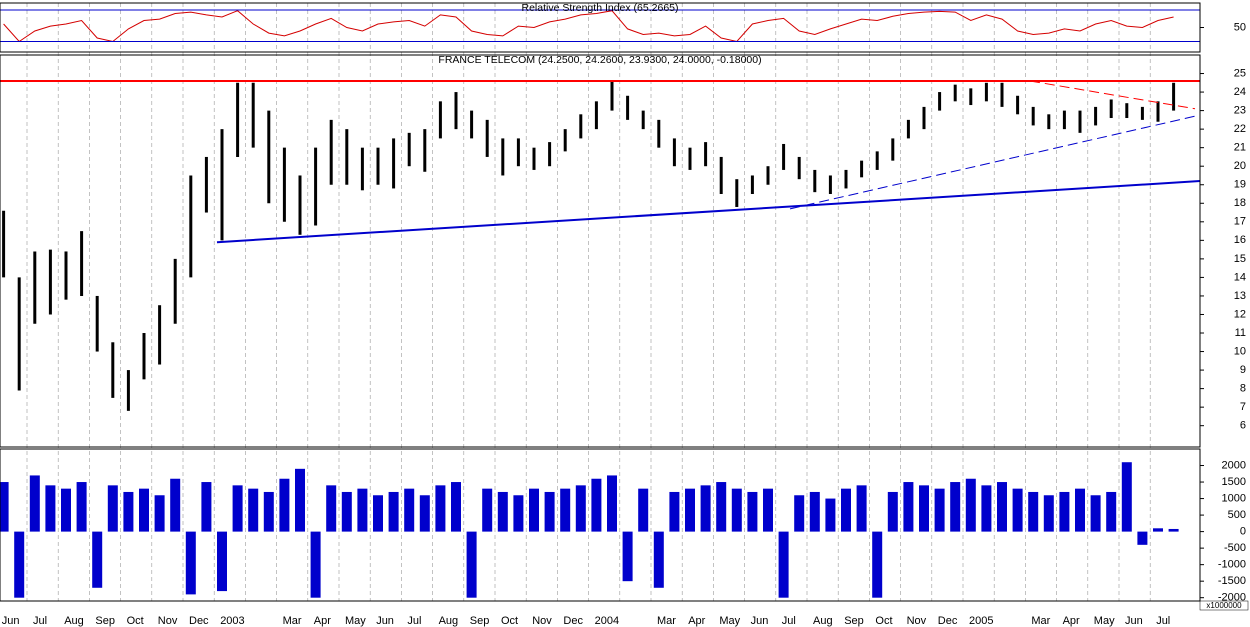  What do you see at coordinates (1240, 148) in the screenshot?
I see `y-tick-label: 21` at bounding box center [1240, 148].